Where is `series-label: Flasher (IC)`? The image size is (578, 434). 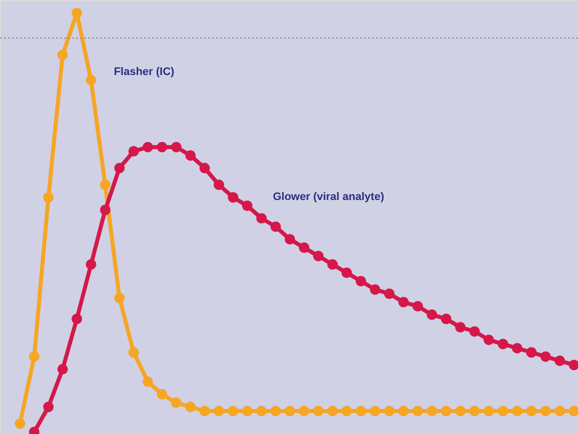
series-label: Flasher (IC) is located at coordinates (144, 72).